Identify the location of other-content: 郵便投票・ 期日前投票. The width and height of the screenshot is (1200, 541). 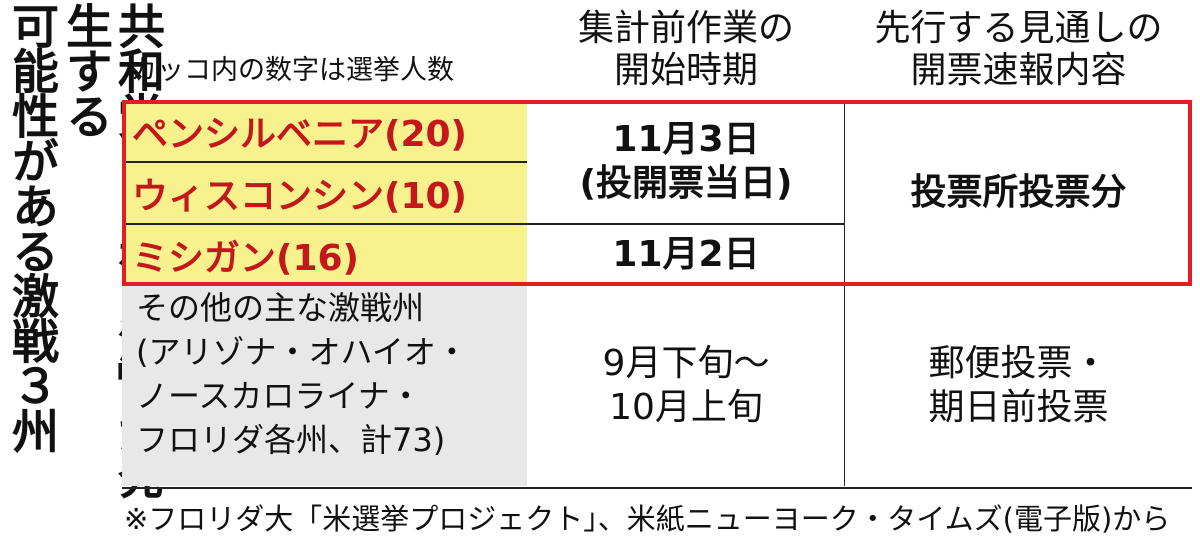
(1018, 386).